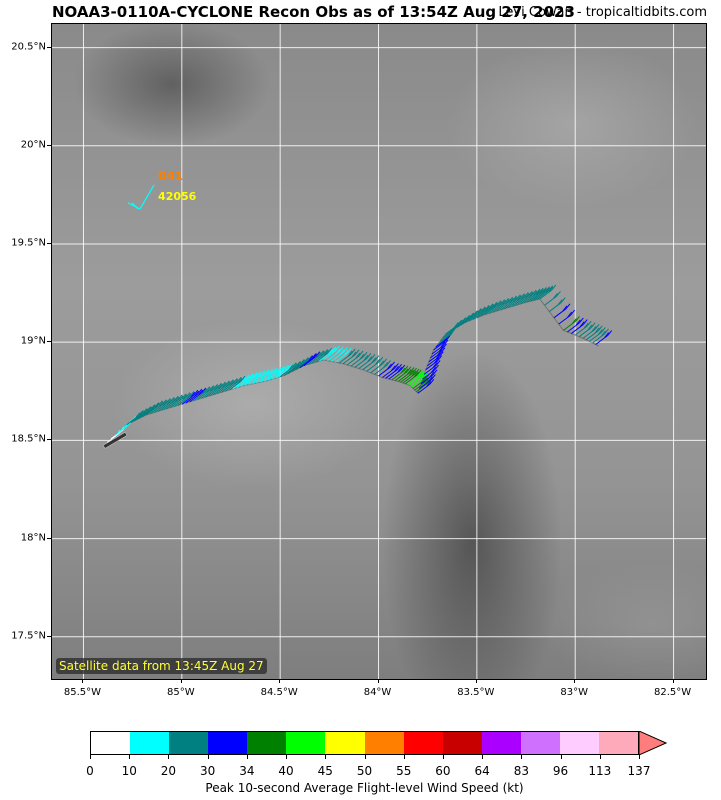  What do you see at coordinates (521, 771) in the screenshot?
I see `colorbar-tick-label: 83` at bounding box center [521, 771].